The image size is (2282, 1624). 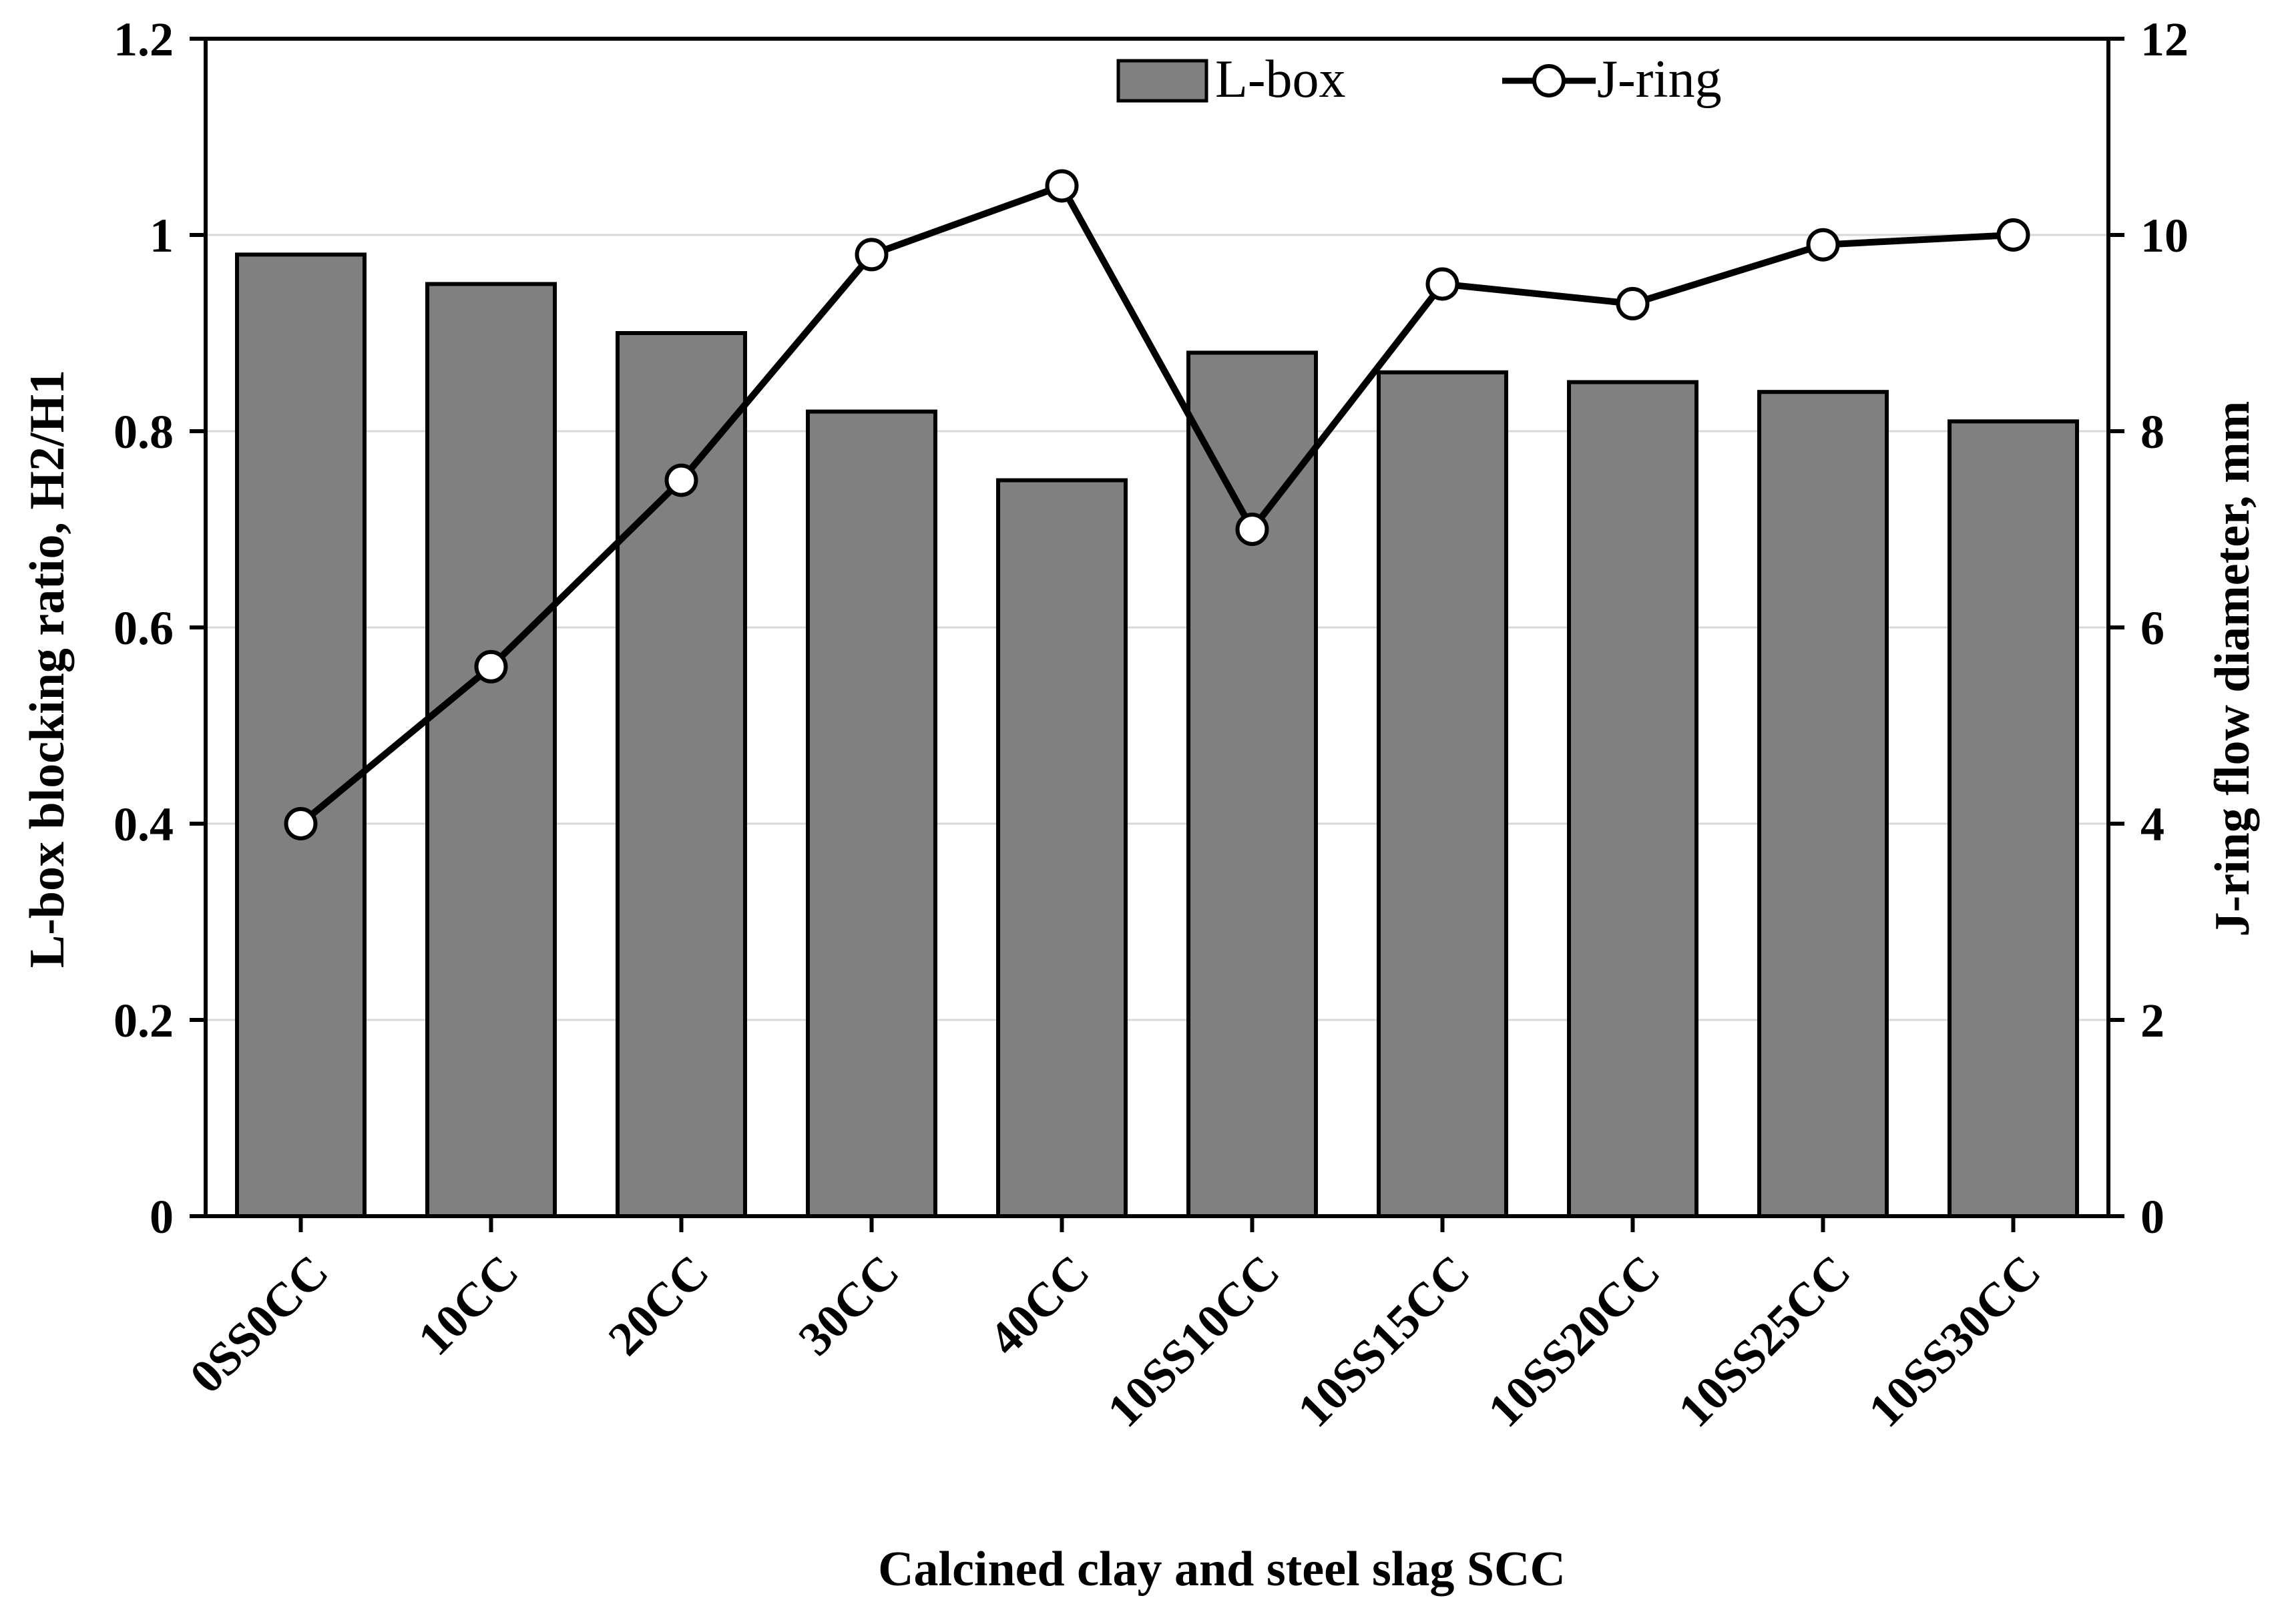 What do you see at coordinates (1764, 1341) in the screenshot?
I see `x-tick-label-10ss25cc: 10SS25CC` at bounding box center [1764, 1341].